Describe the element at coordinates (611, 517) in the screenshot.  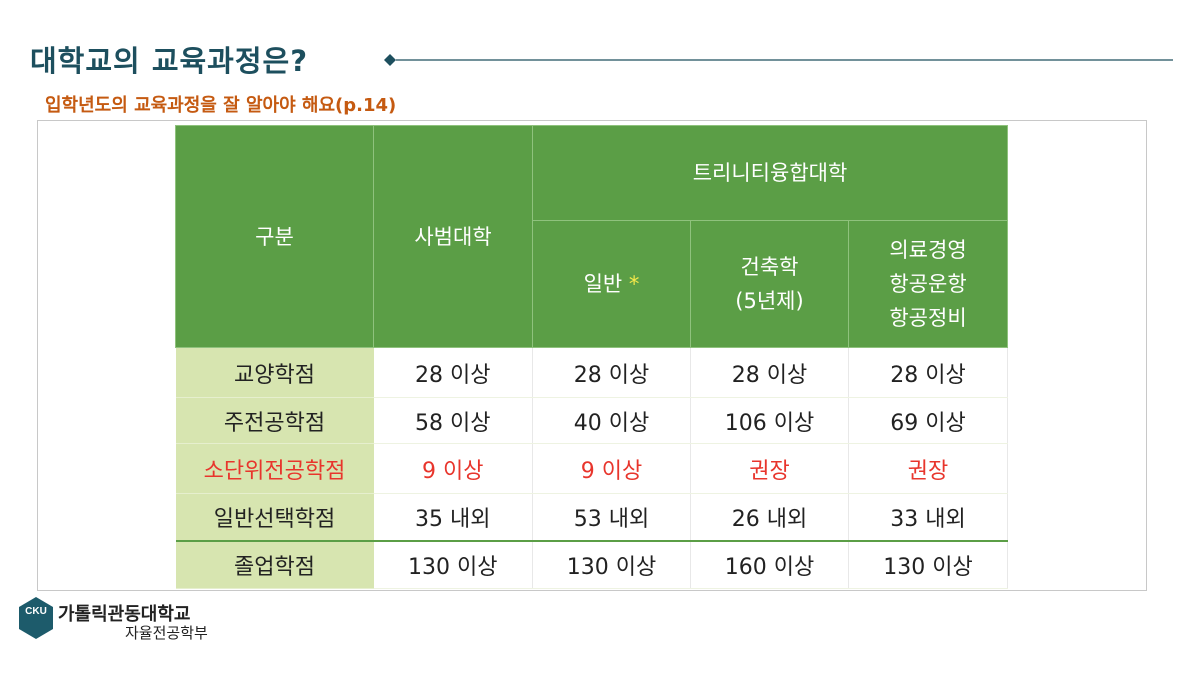
I see `cell: 53 내외` at that location.